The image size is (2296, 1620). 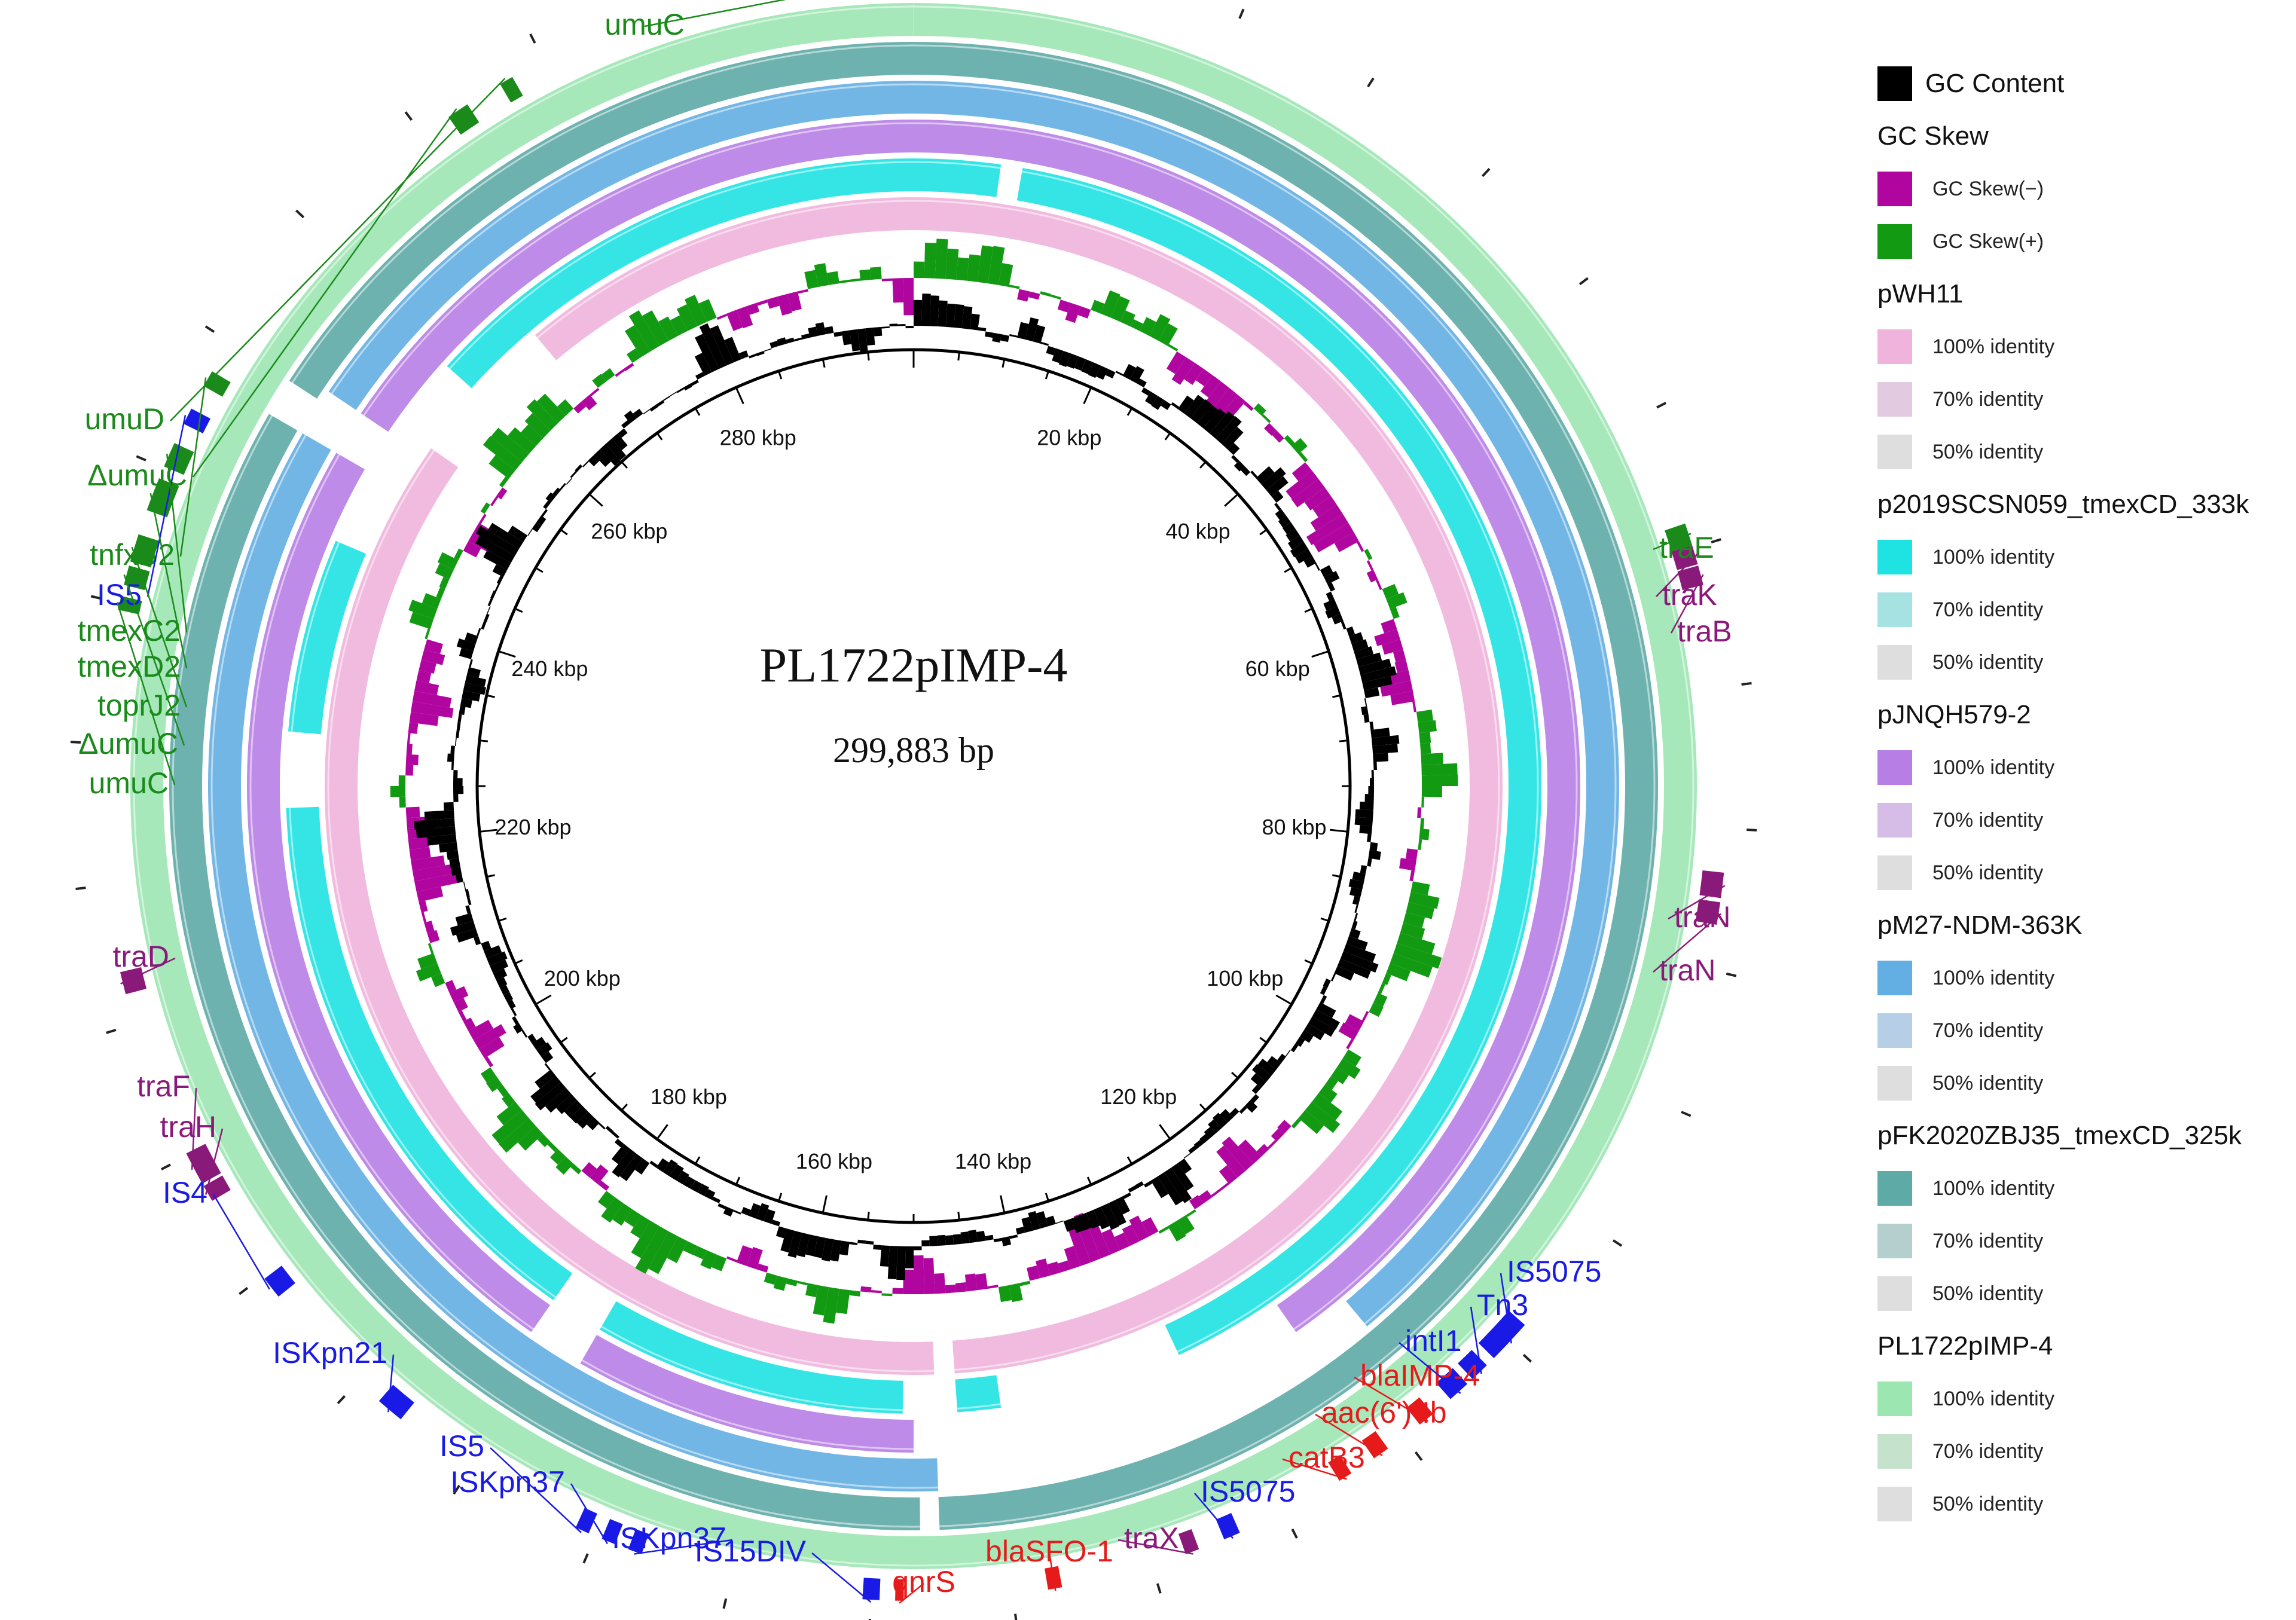 What do you see at coordinates (2080, 452) in the screenshot?
I see `legend-identity-row: 50% identity` at bounding box center [2080, 452].